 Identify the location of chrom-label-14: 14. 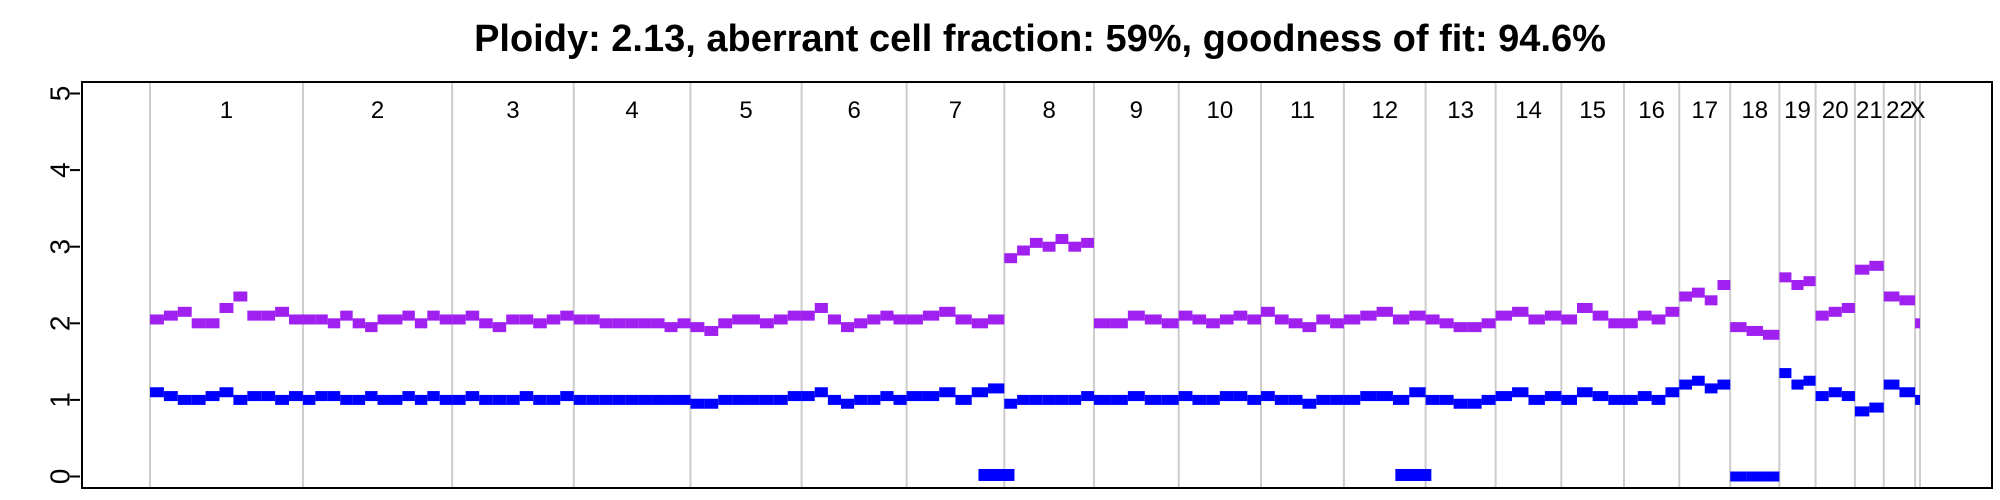
(1528, 110).